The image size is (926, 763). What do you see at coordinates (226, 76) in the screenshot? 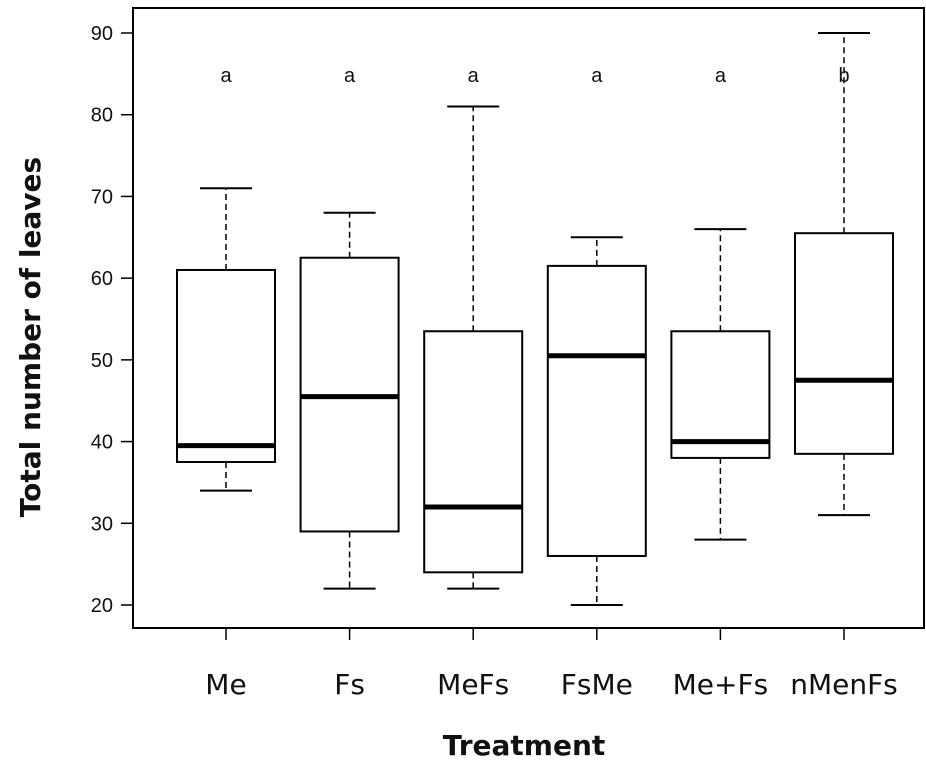
I see `letter-0: a` at bounding box center [226, 76].